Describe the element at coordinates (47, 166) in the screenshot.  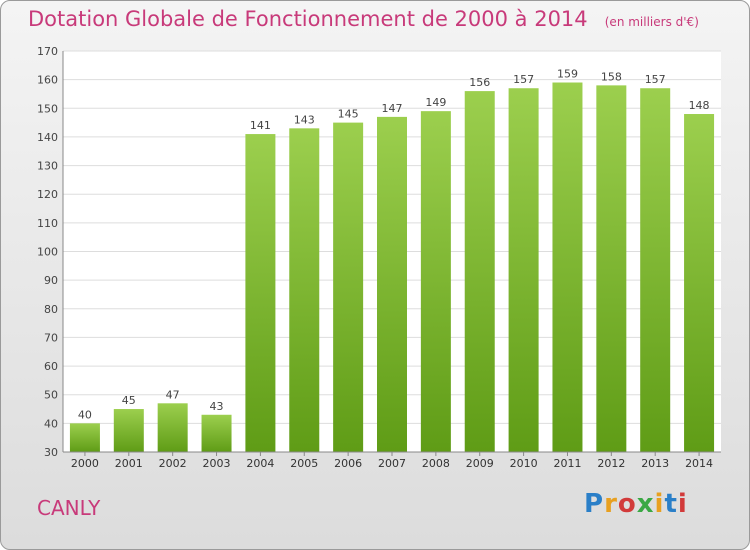
I see `y-tick-label: 130` at that location.